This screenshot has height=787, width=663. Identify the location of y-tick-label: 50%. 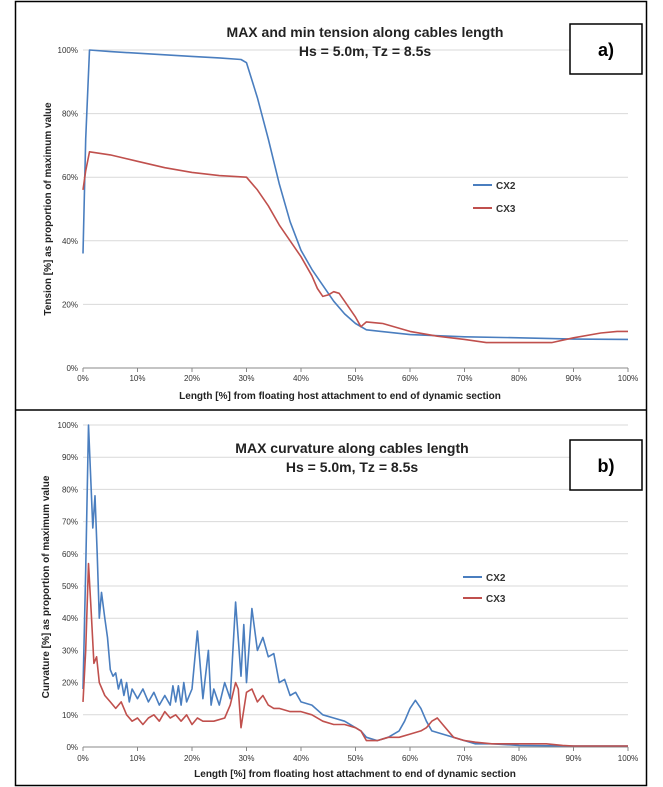
(70, 586).